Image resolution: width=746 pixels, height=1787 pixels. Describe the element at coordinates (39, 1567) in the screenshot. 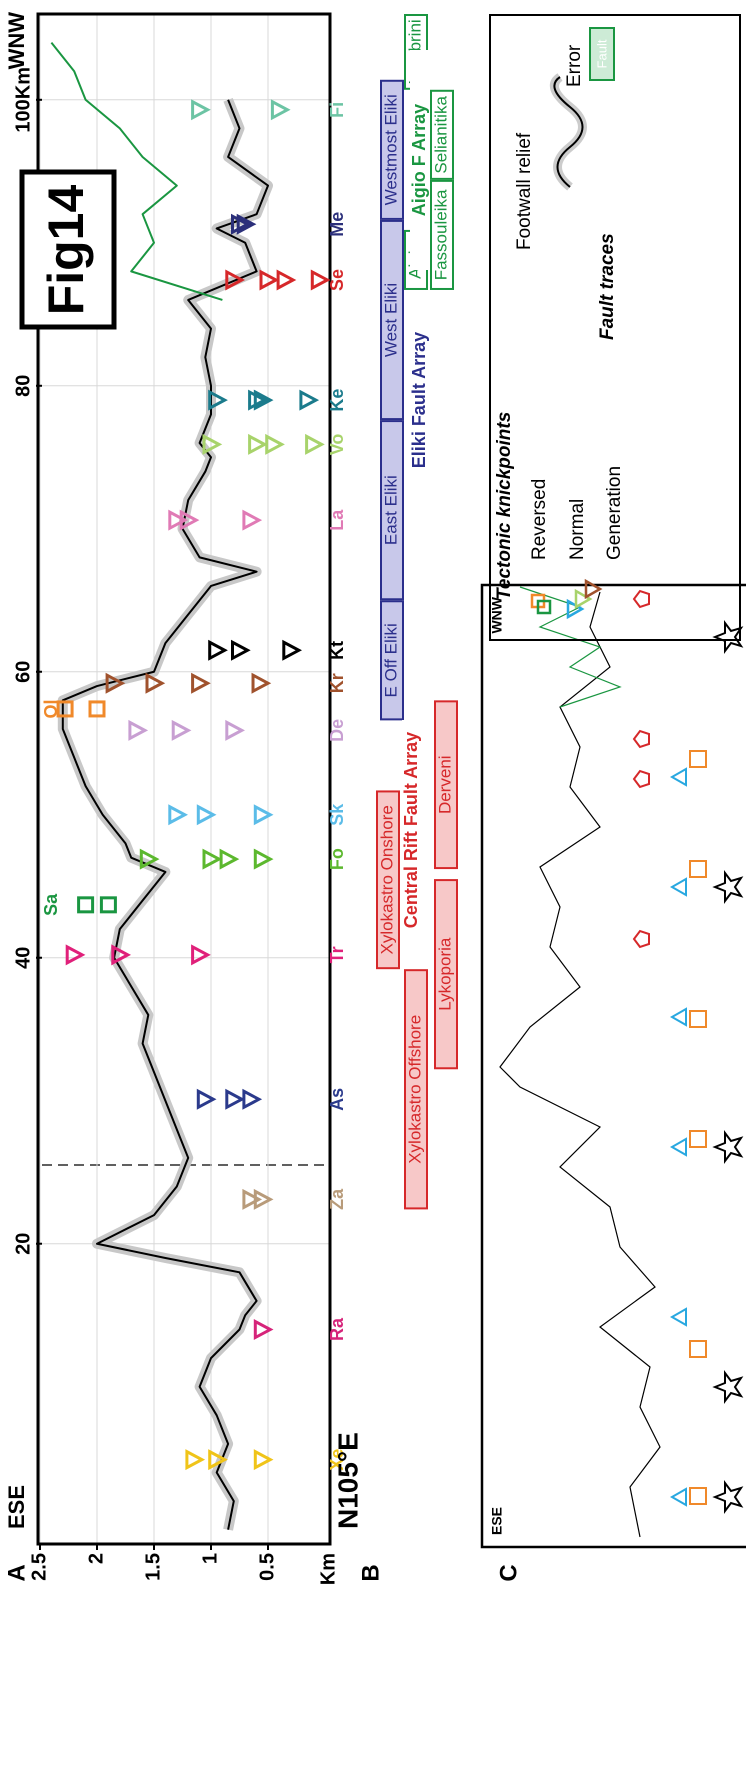

I see `y-tick-label: 2.5` at that location.